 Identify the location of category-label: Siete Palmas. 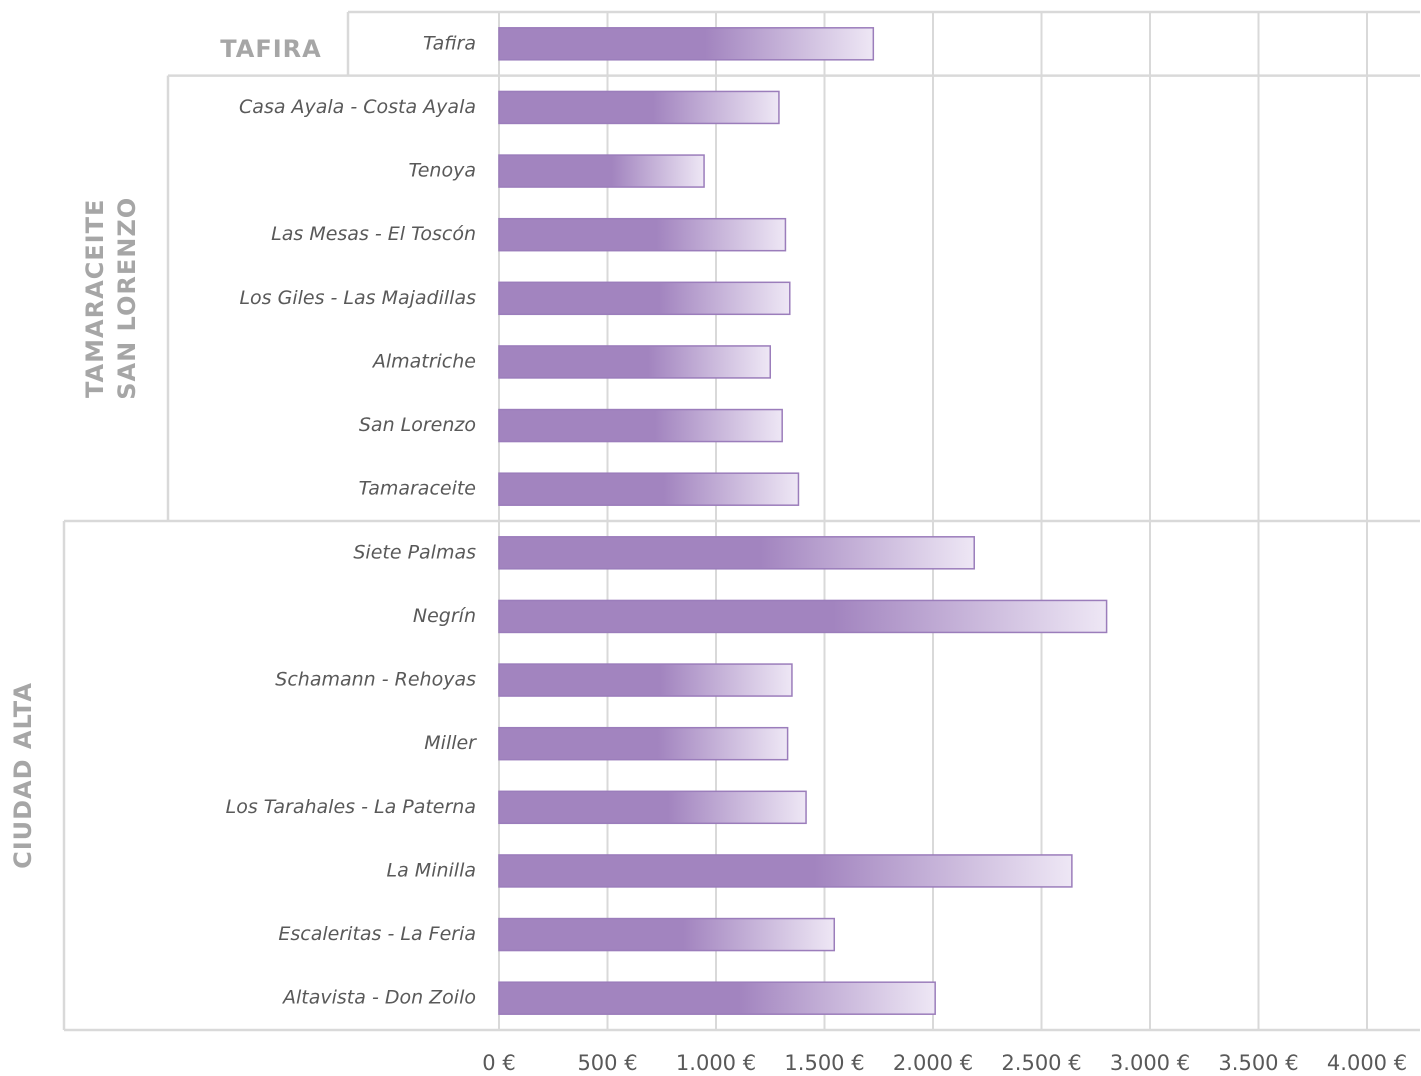
(414, 552).